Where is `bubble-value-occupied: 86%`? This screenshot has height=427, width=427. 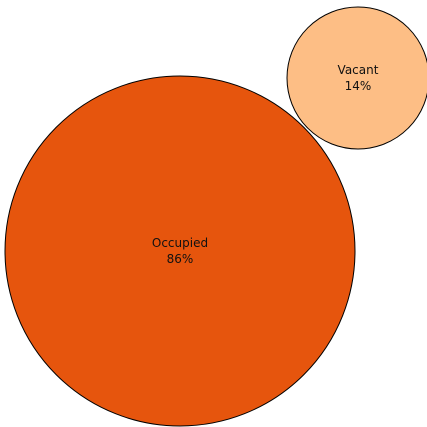
bubble-value-occupied: 86% is located at coordinates (180, 259).